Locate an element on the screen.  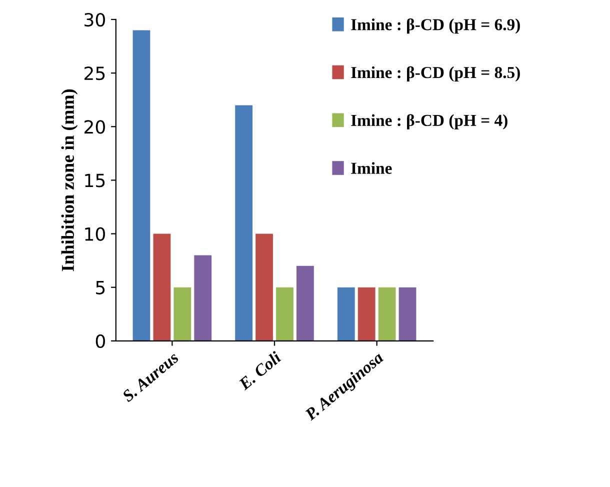
y-tick-label: 30 is located at coordinates (94, 19).